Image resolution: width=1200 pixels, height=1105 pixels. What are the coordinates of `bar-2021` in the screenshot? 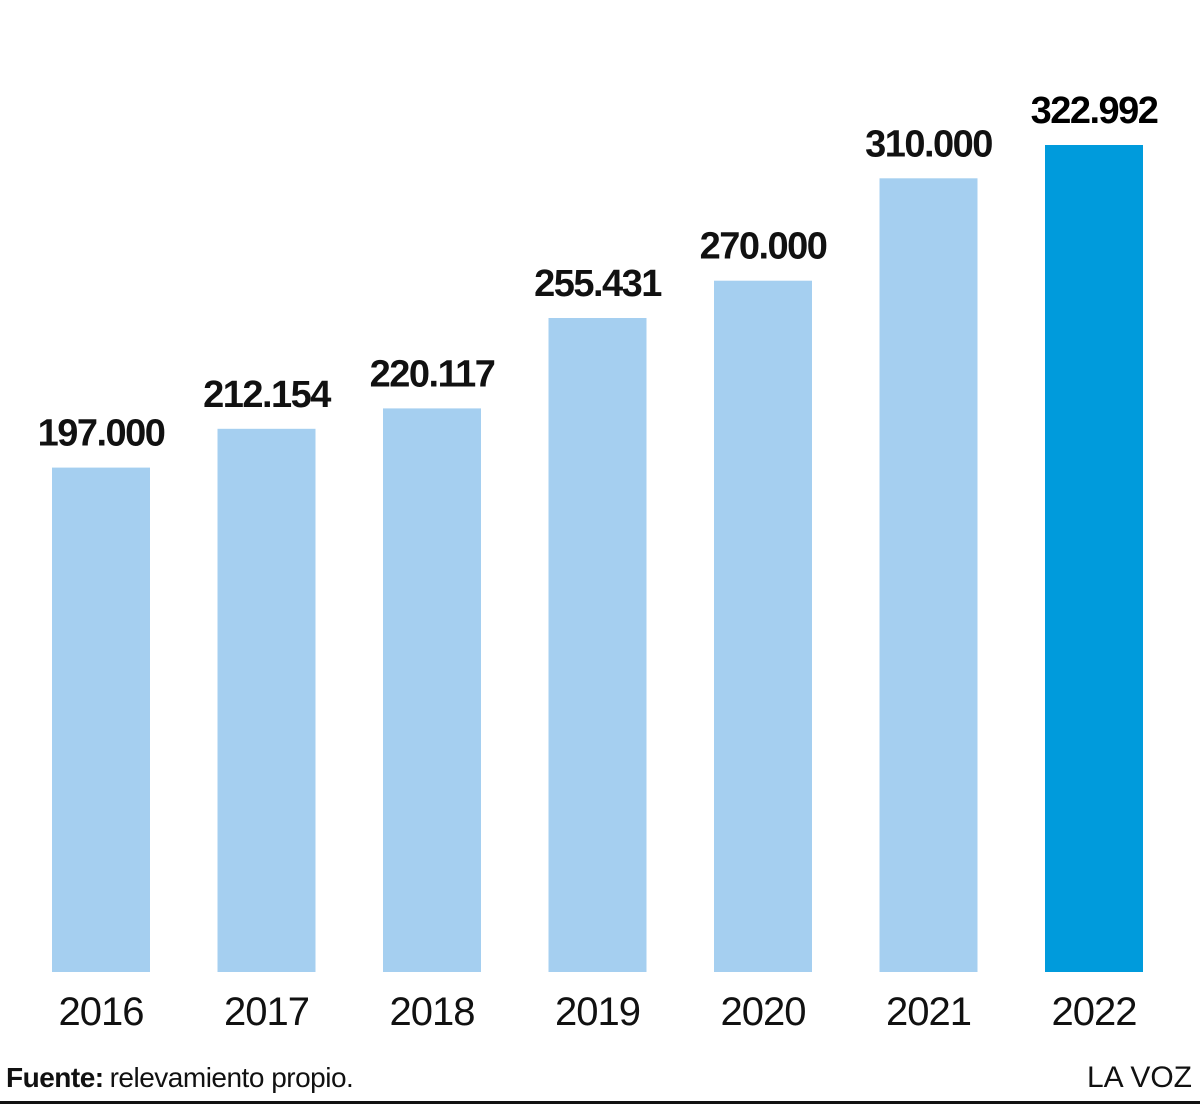 It's located at (928, 575).